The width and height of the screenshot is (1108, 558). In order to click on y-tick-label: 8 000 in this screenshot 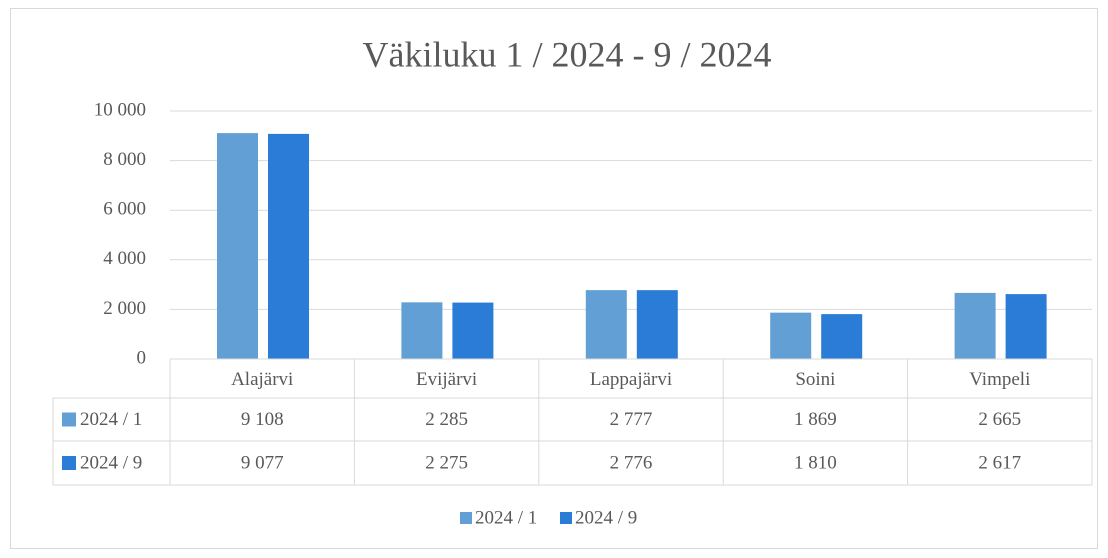, I will do `click(124, 159)`.